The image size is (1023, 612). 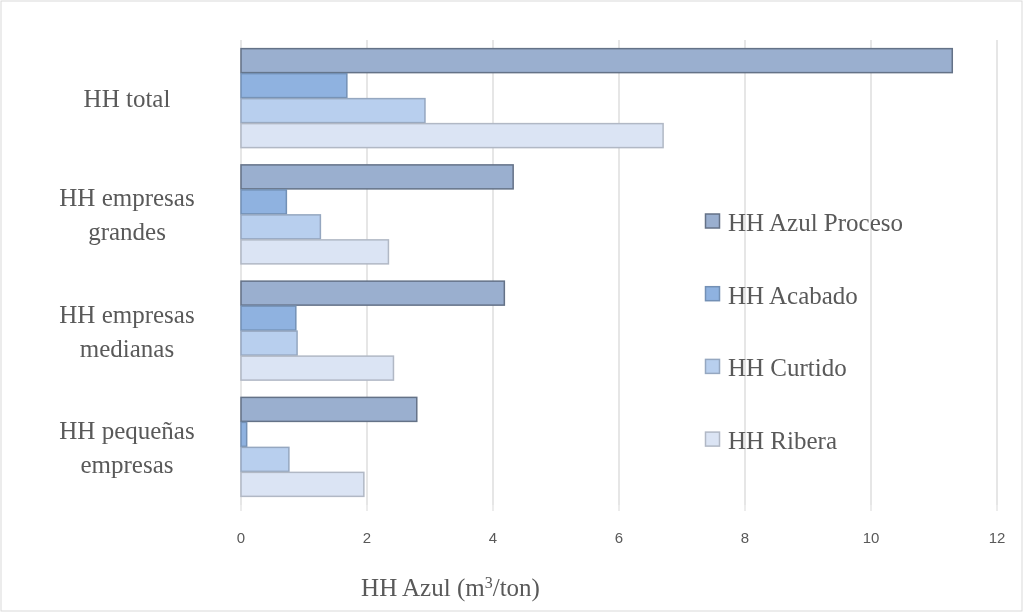 What do you see at coordinates (745, 537) in the screenshot?
I see `x-tick-label: 8` at bounding box center [745, 537].